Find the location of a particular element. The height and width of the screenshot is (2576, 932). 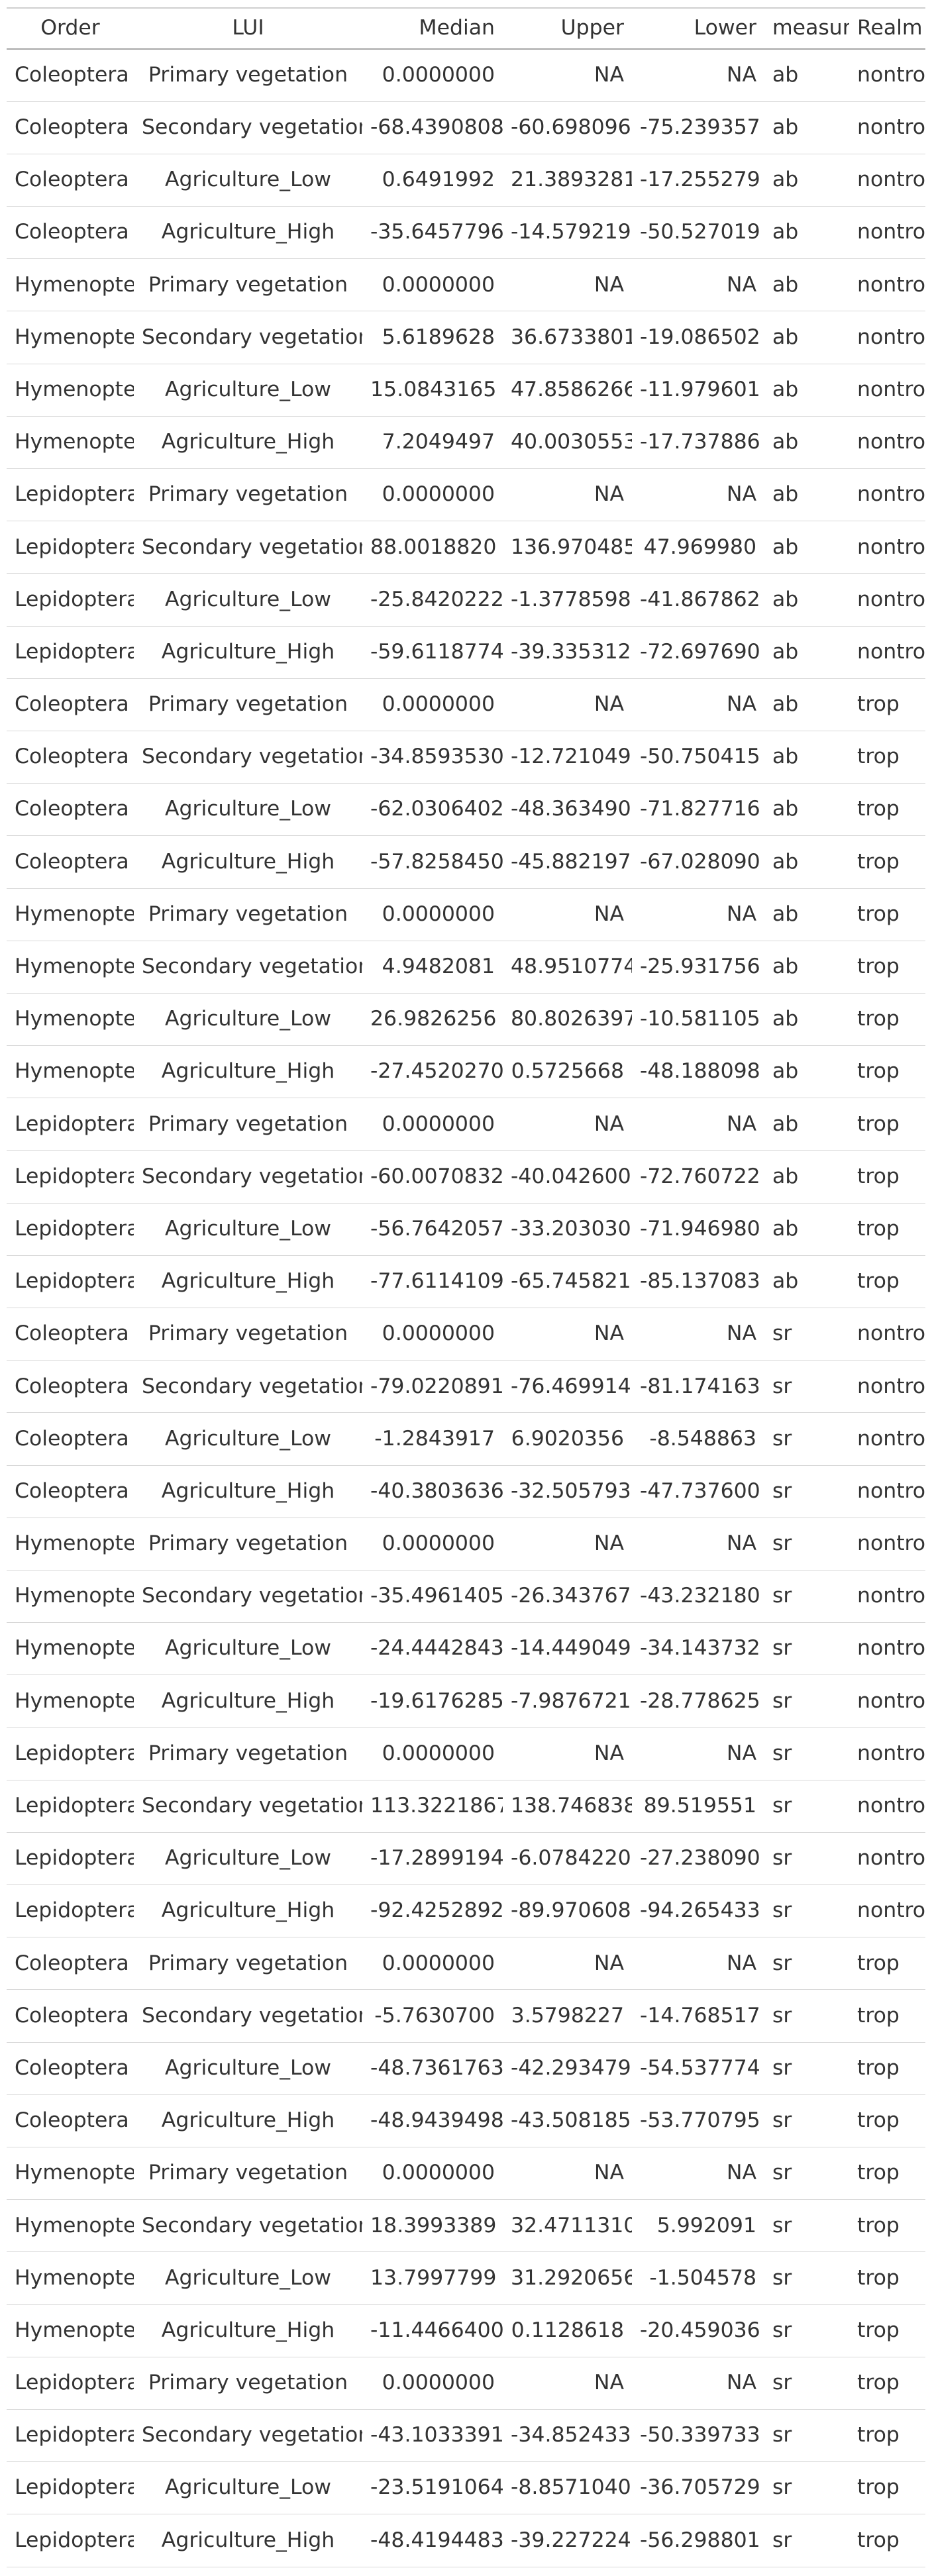

upper-cell: -43.5081856 is located at coordinates (567, 2121).